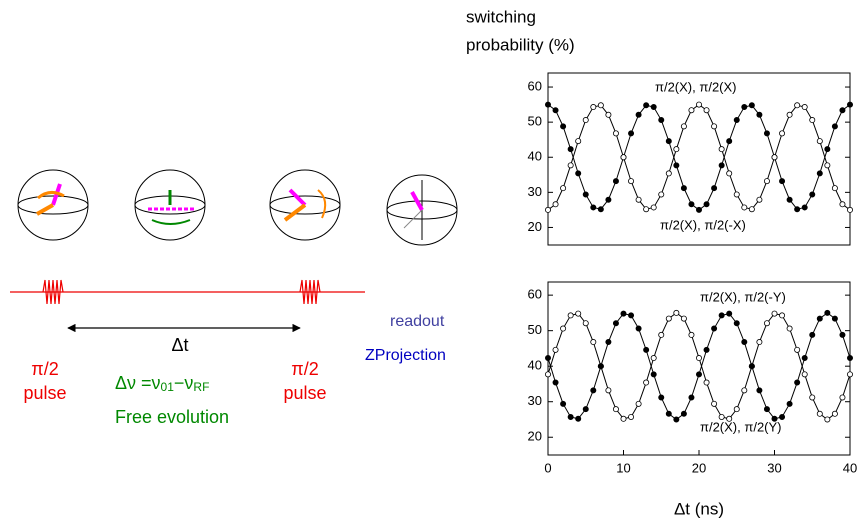 This screenshot has width=866, height=524. Describe the element at coordinates (774, 467) in the screenshot. I see `x-tick-label: 30` at that location.